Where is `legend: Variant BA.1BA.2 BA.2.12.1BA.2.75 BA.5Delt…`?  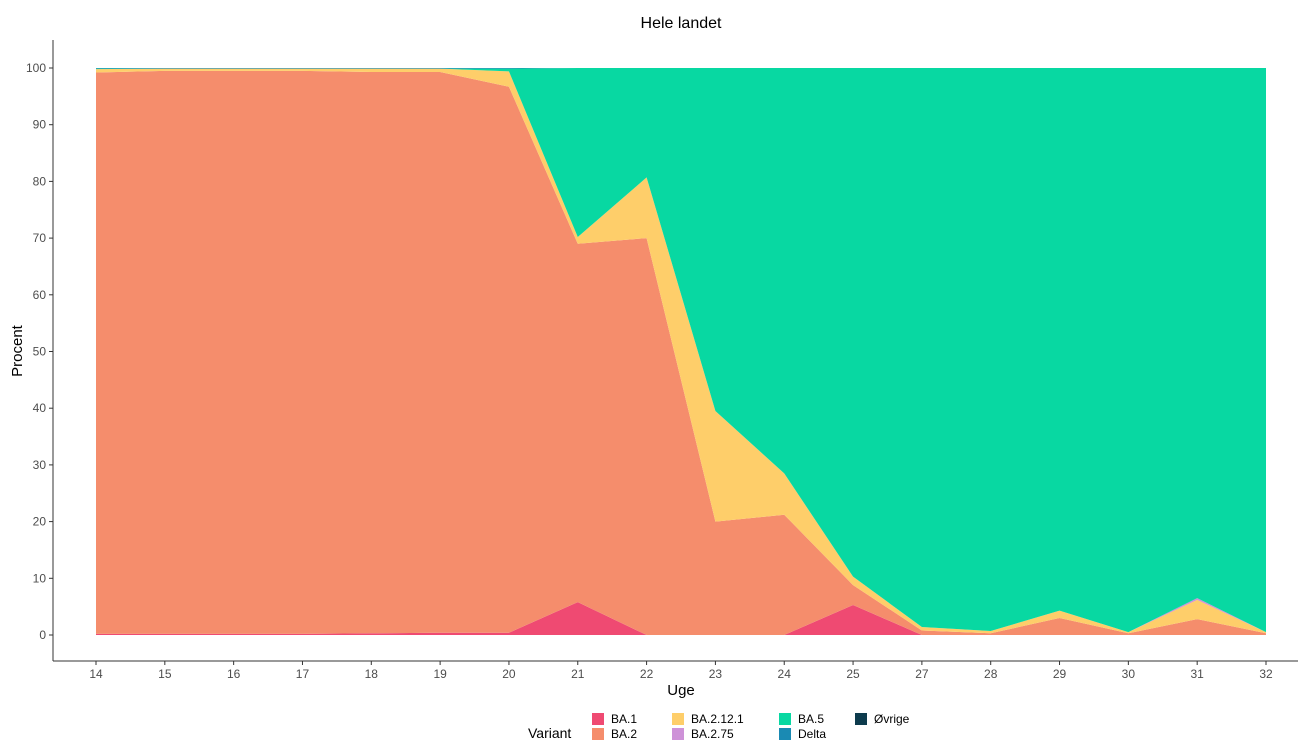
legend: Variant BA.1BA.2 BA.2.12.1BA.2.75 BA.5Delt… is located at coordinates (719, 726).